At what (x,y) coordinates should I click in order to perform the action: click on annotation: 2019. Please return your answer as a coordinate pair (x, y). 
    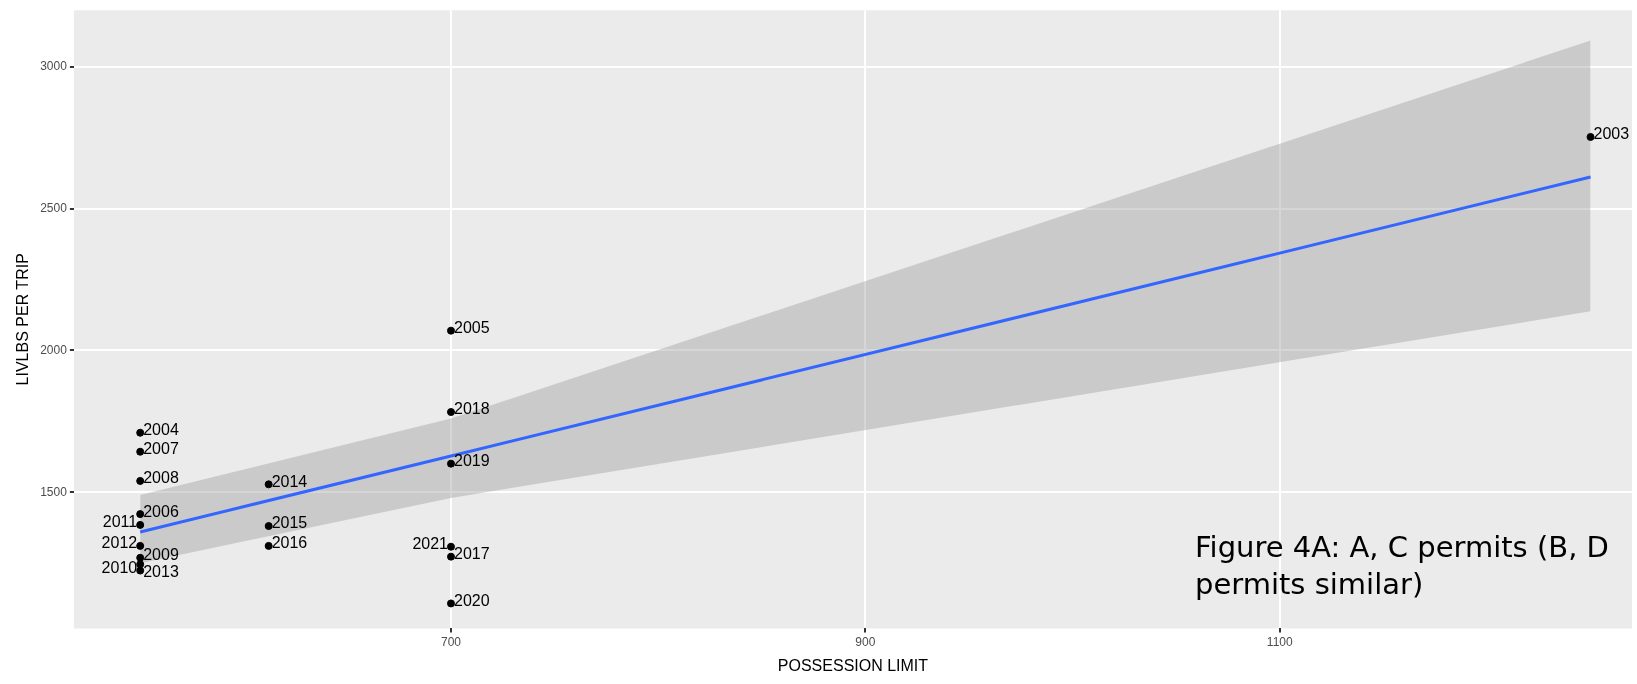
    Looking at the image, I should click on (471, 461).